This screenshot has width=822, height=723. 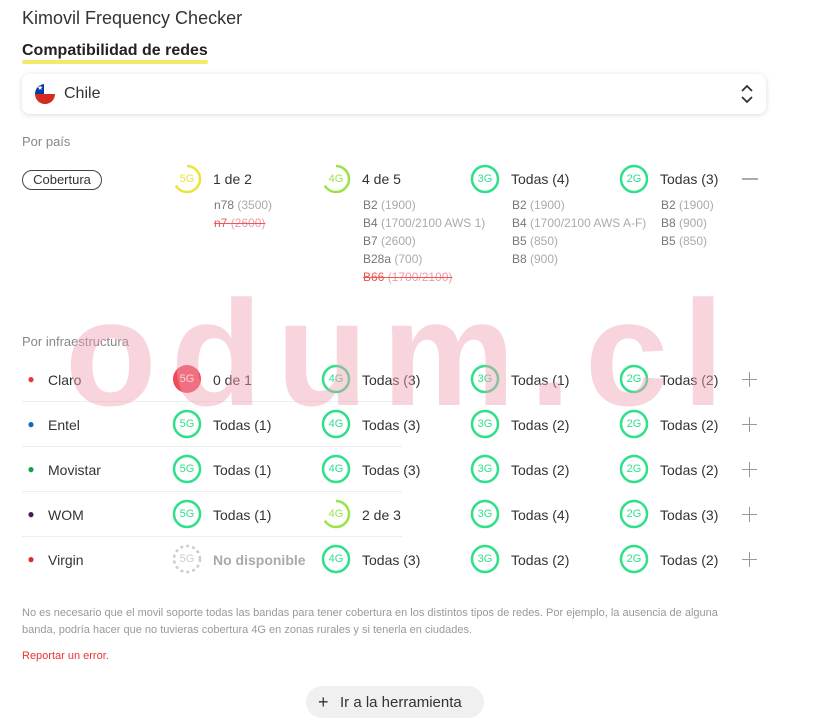 I want to click on operator-name: WOM, so click(x=66, y=515).